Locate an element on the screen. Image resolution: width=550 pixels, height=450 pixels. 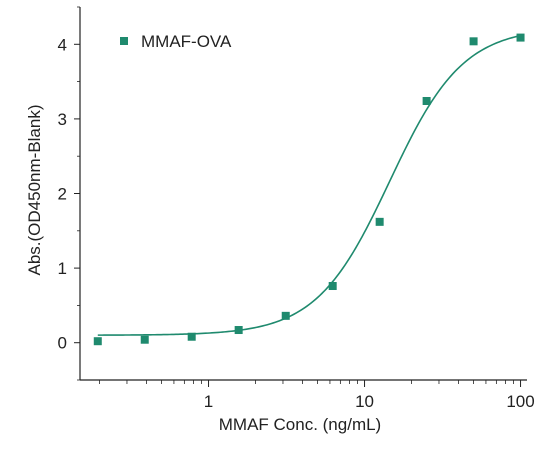
y-tick-label: 4 is located at coordinates (62, 44).